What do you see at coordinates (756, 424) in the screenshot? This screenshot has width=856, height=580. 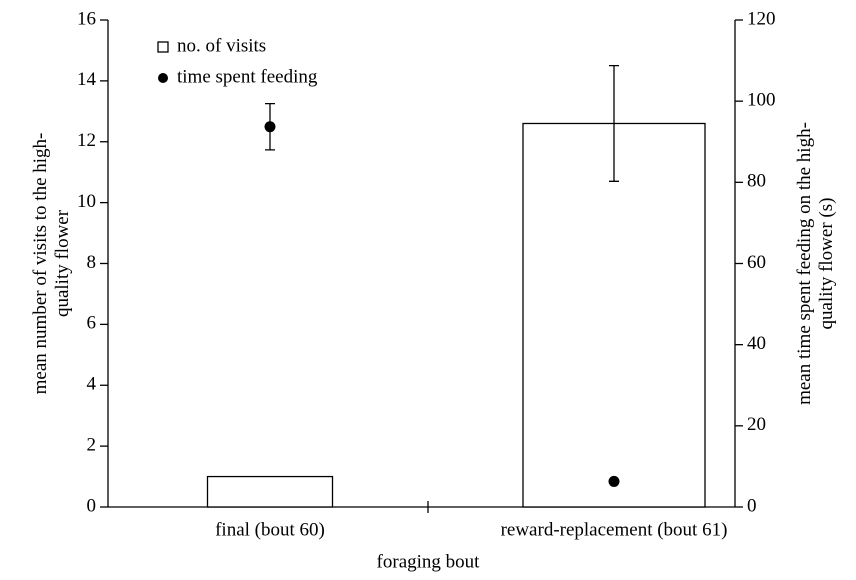 I see `y2-tick-label: 20` at bounding box center [756, 424].